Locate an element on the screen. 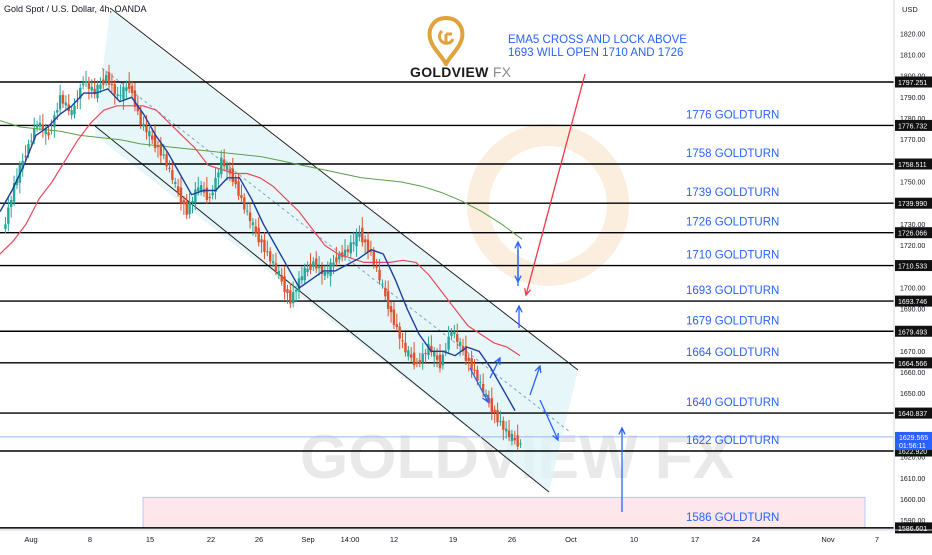  time-tick: 22 is located at coordinates (211, 539).